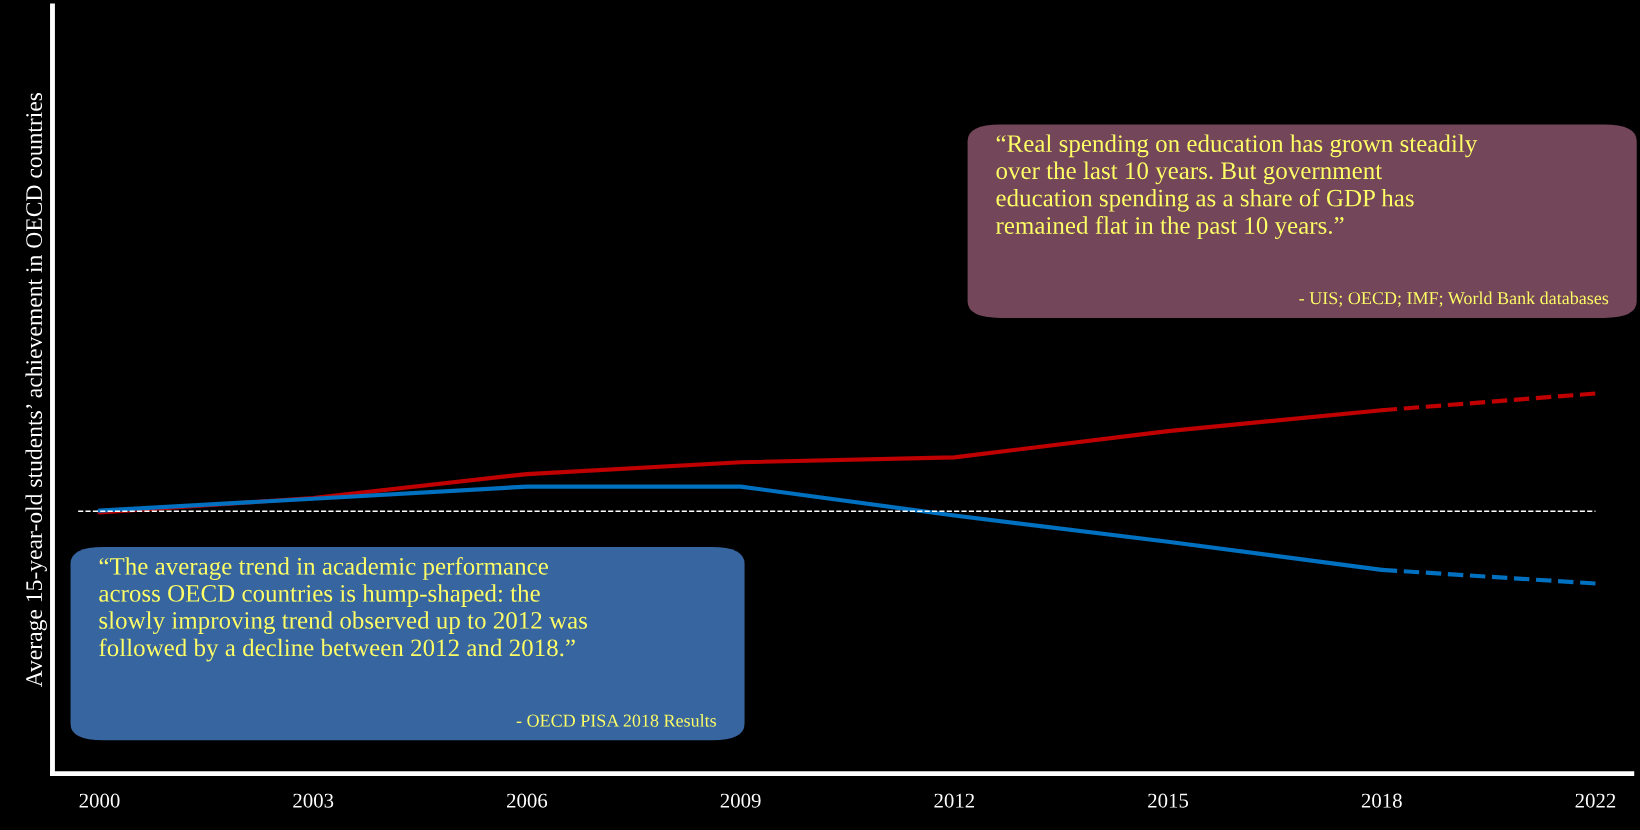 The image size is (1640, 830). Describe the element at coordinates (954, 800) in the screenshot. I see `x-tick-label: 2012` at that location.